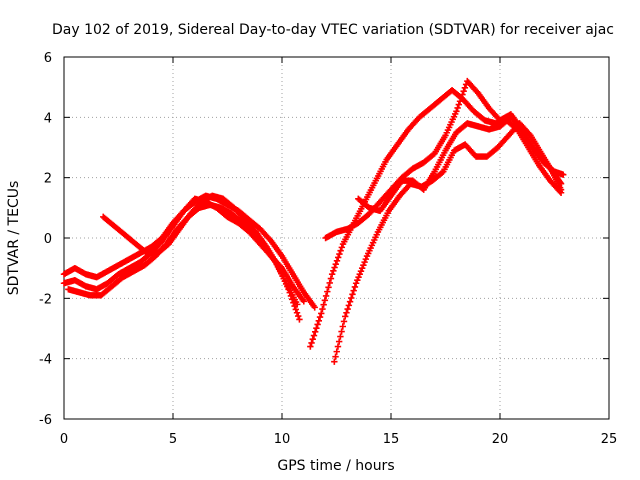  Describe the element at coordinates (14, 238) in the screenshot. I see `y-axis-label: SDTVAR / TECUs` at that location.